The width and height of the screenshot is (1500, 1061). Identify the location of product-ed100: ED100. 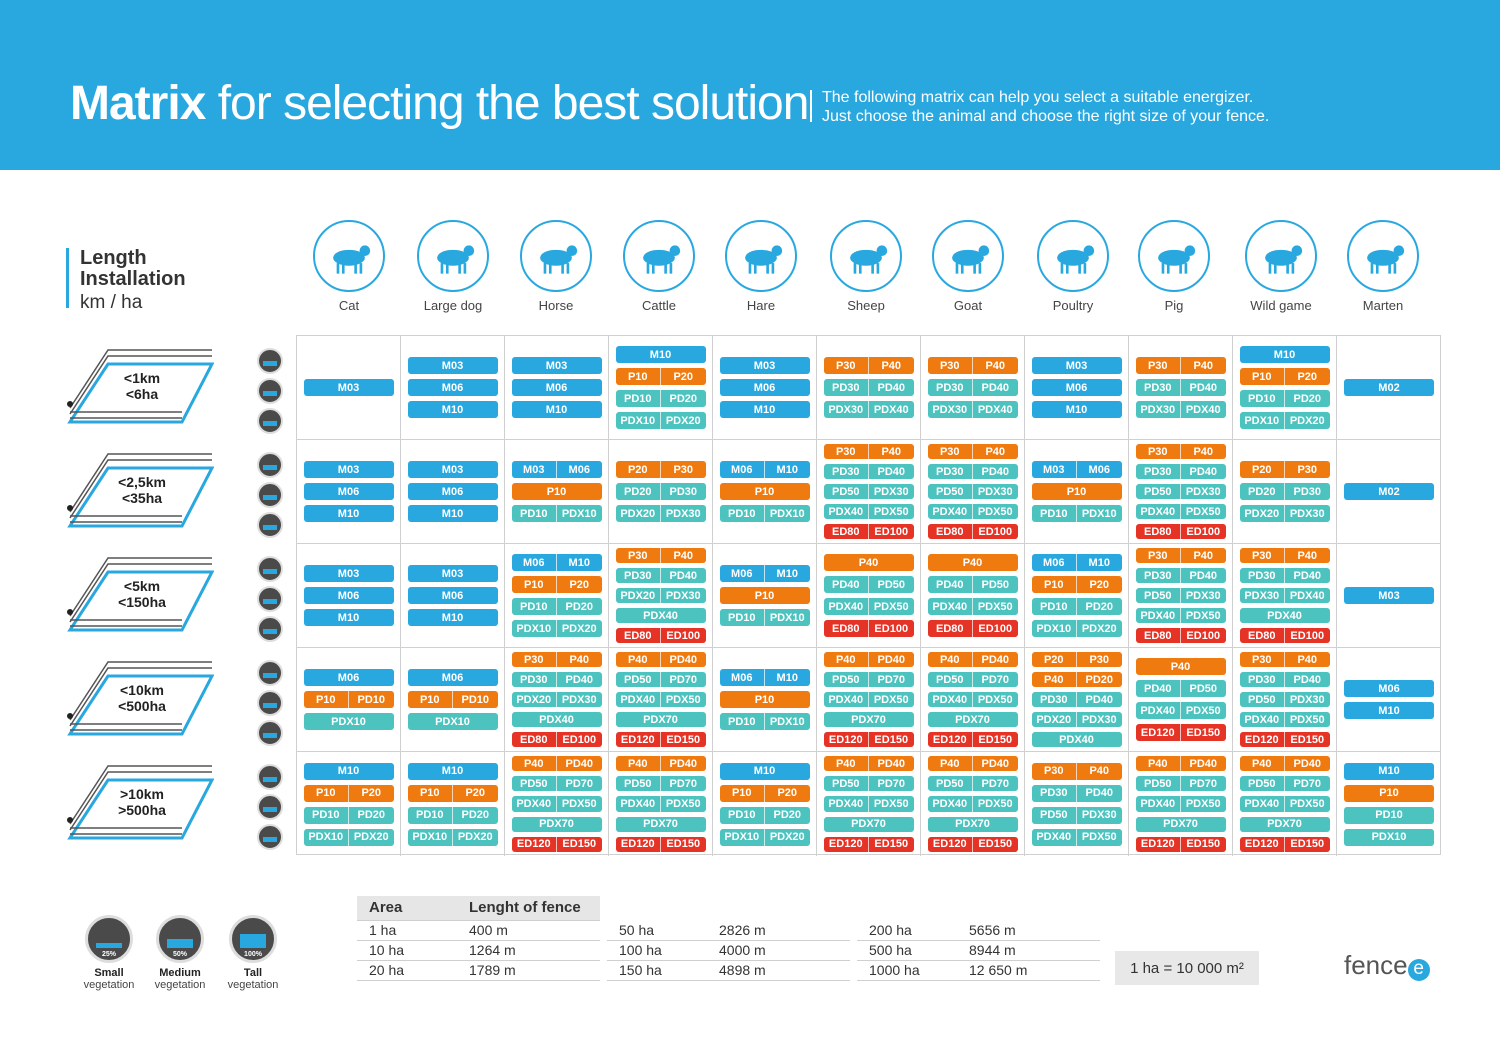
(995, 531).